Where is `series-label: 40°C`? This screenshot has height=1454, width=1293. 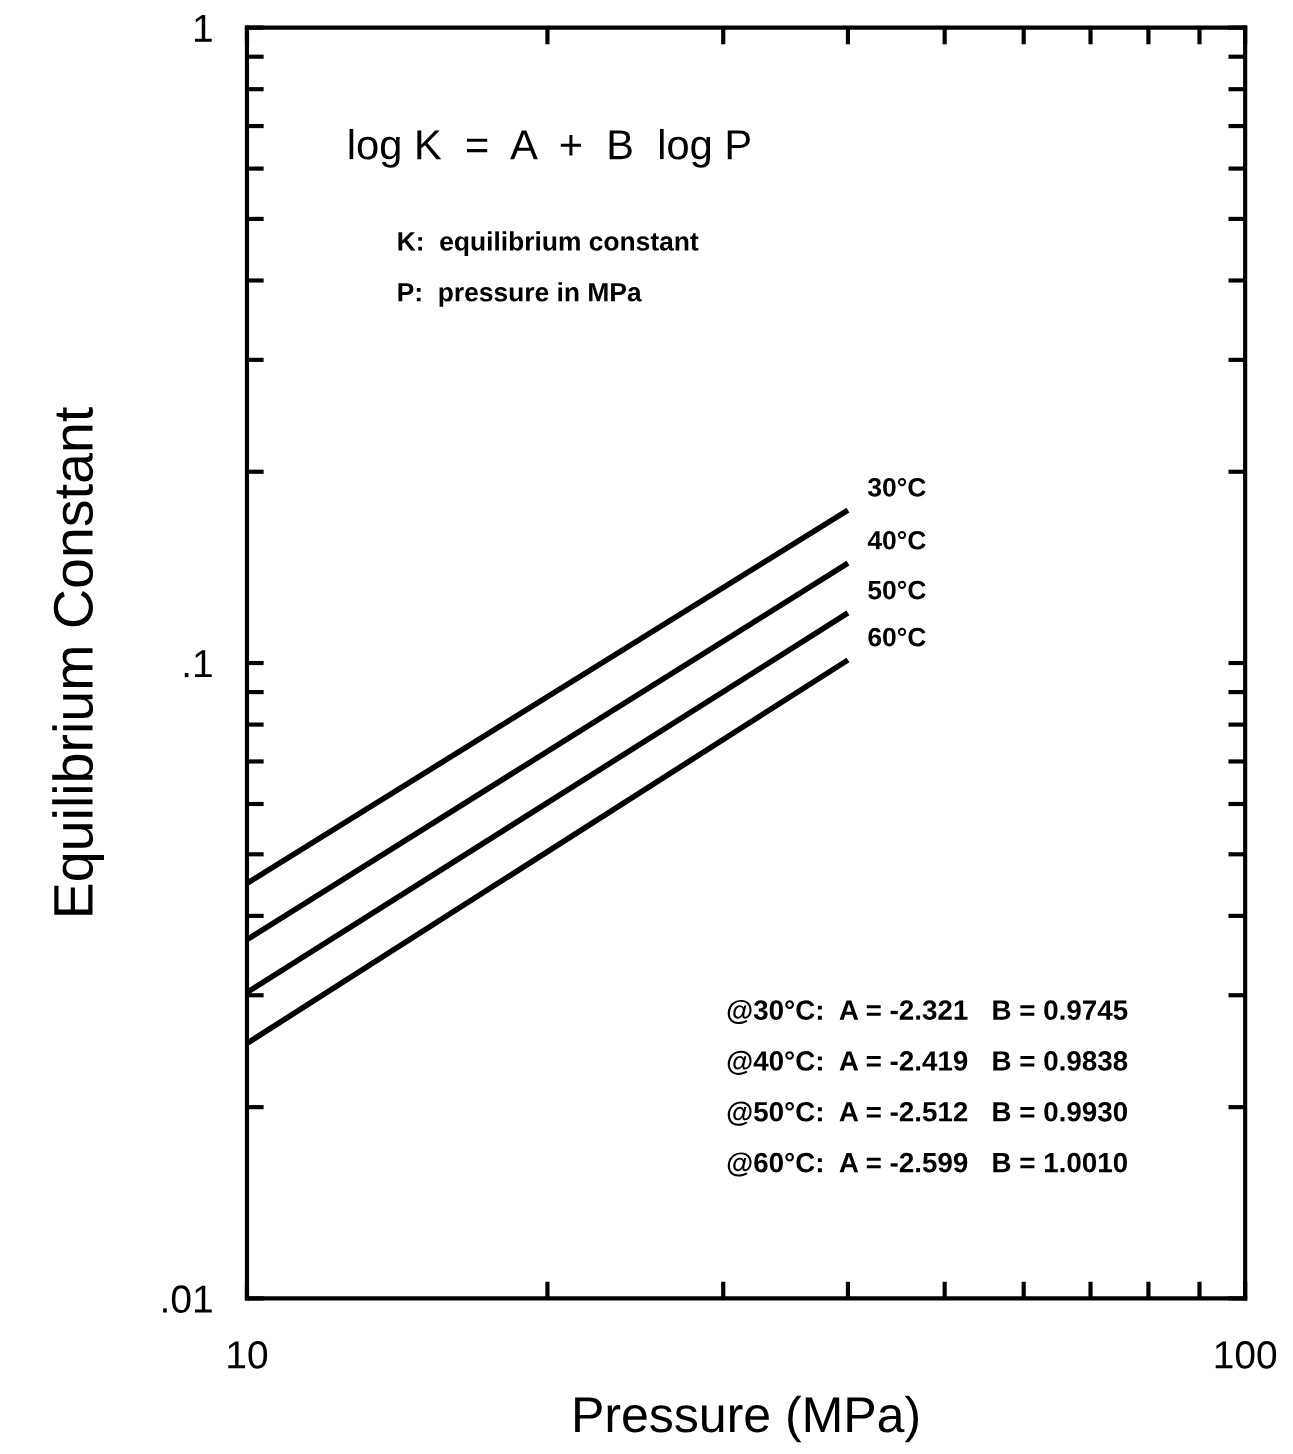 series-label: 40°C is located at coordinates (896, 540).